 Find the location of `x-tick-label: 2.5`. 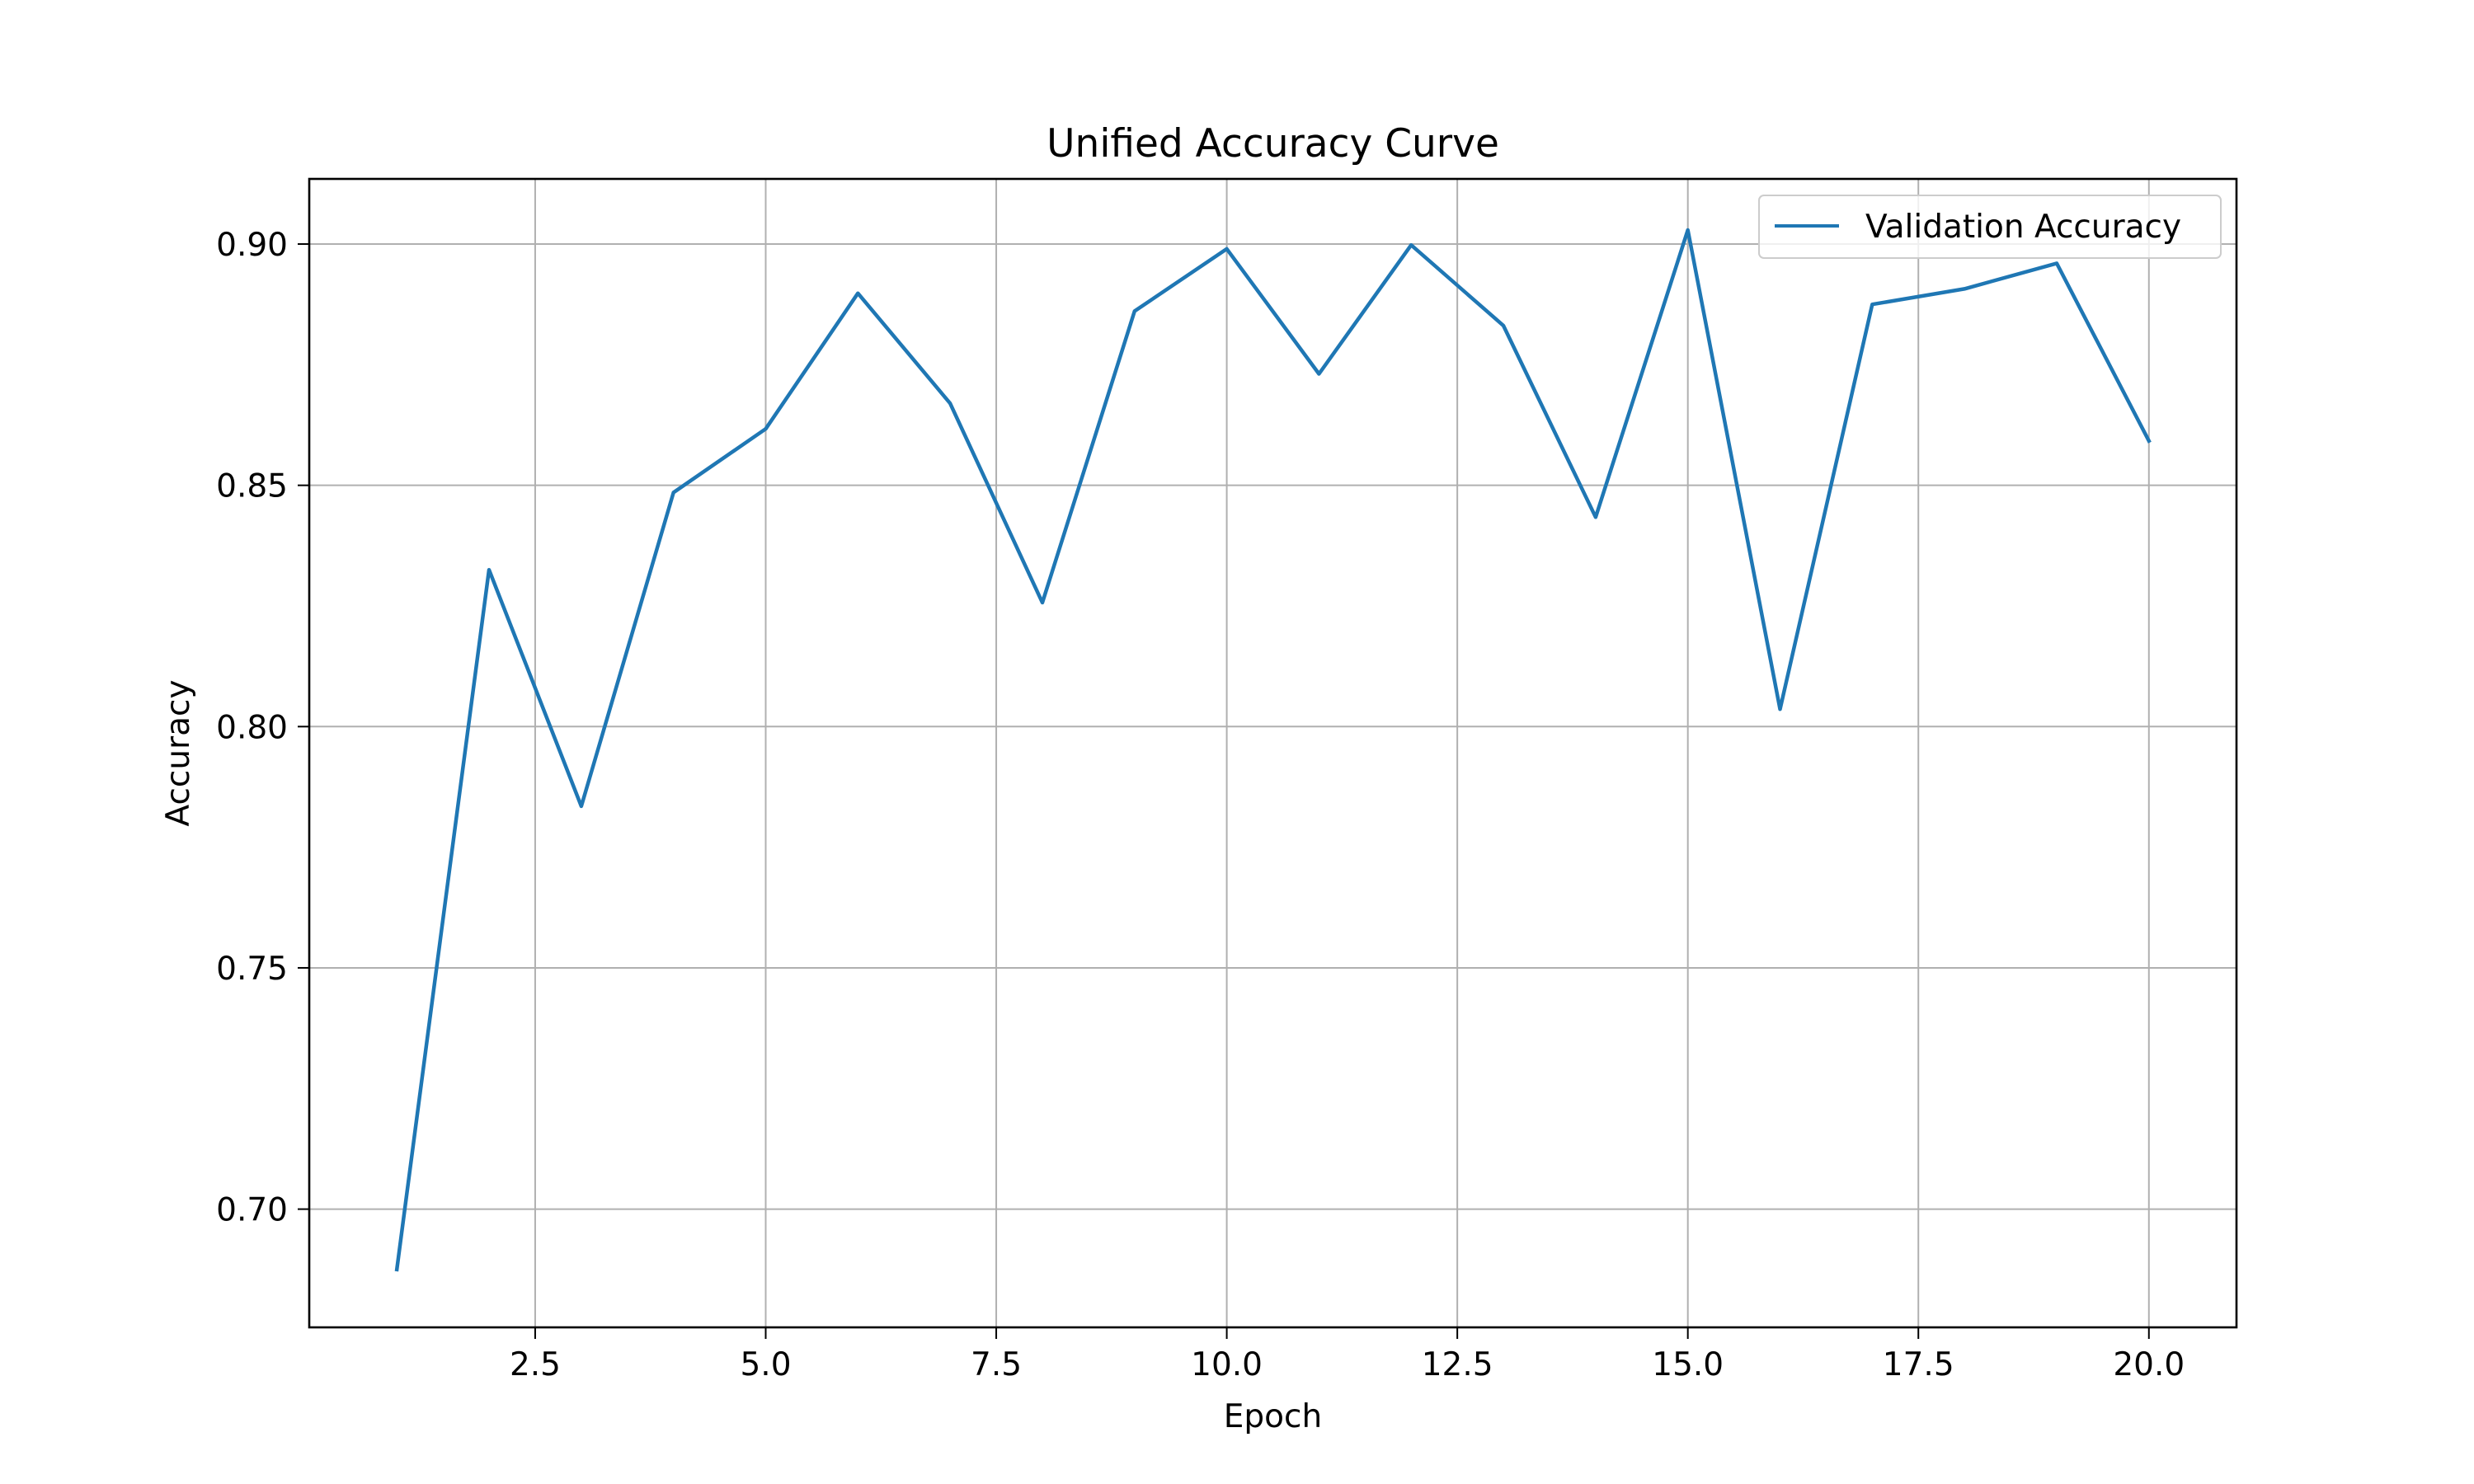

x-tick-label: 2.5 is located at coordinates (535, 1364).